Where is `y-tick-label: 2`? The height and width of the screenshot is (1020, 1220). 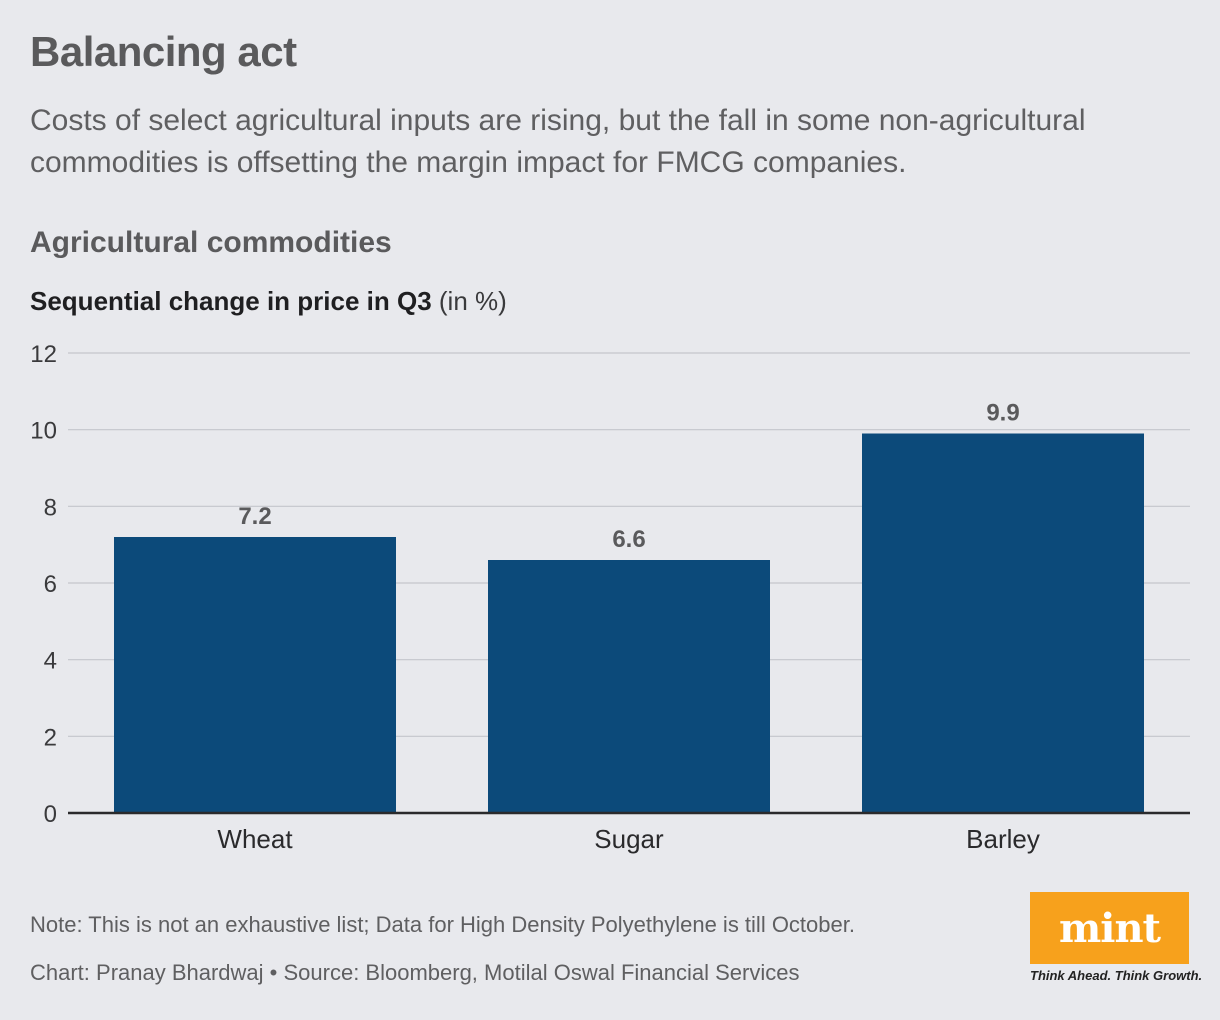 y-tick-label: 2 is located at coordinates (50, 737).